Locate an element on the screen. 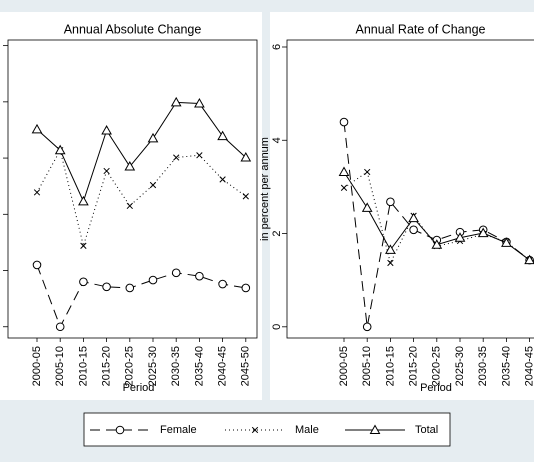  chart-title: Annual Absolute Change is located at coordinates (133, 29).